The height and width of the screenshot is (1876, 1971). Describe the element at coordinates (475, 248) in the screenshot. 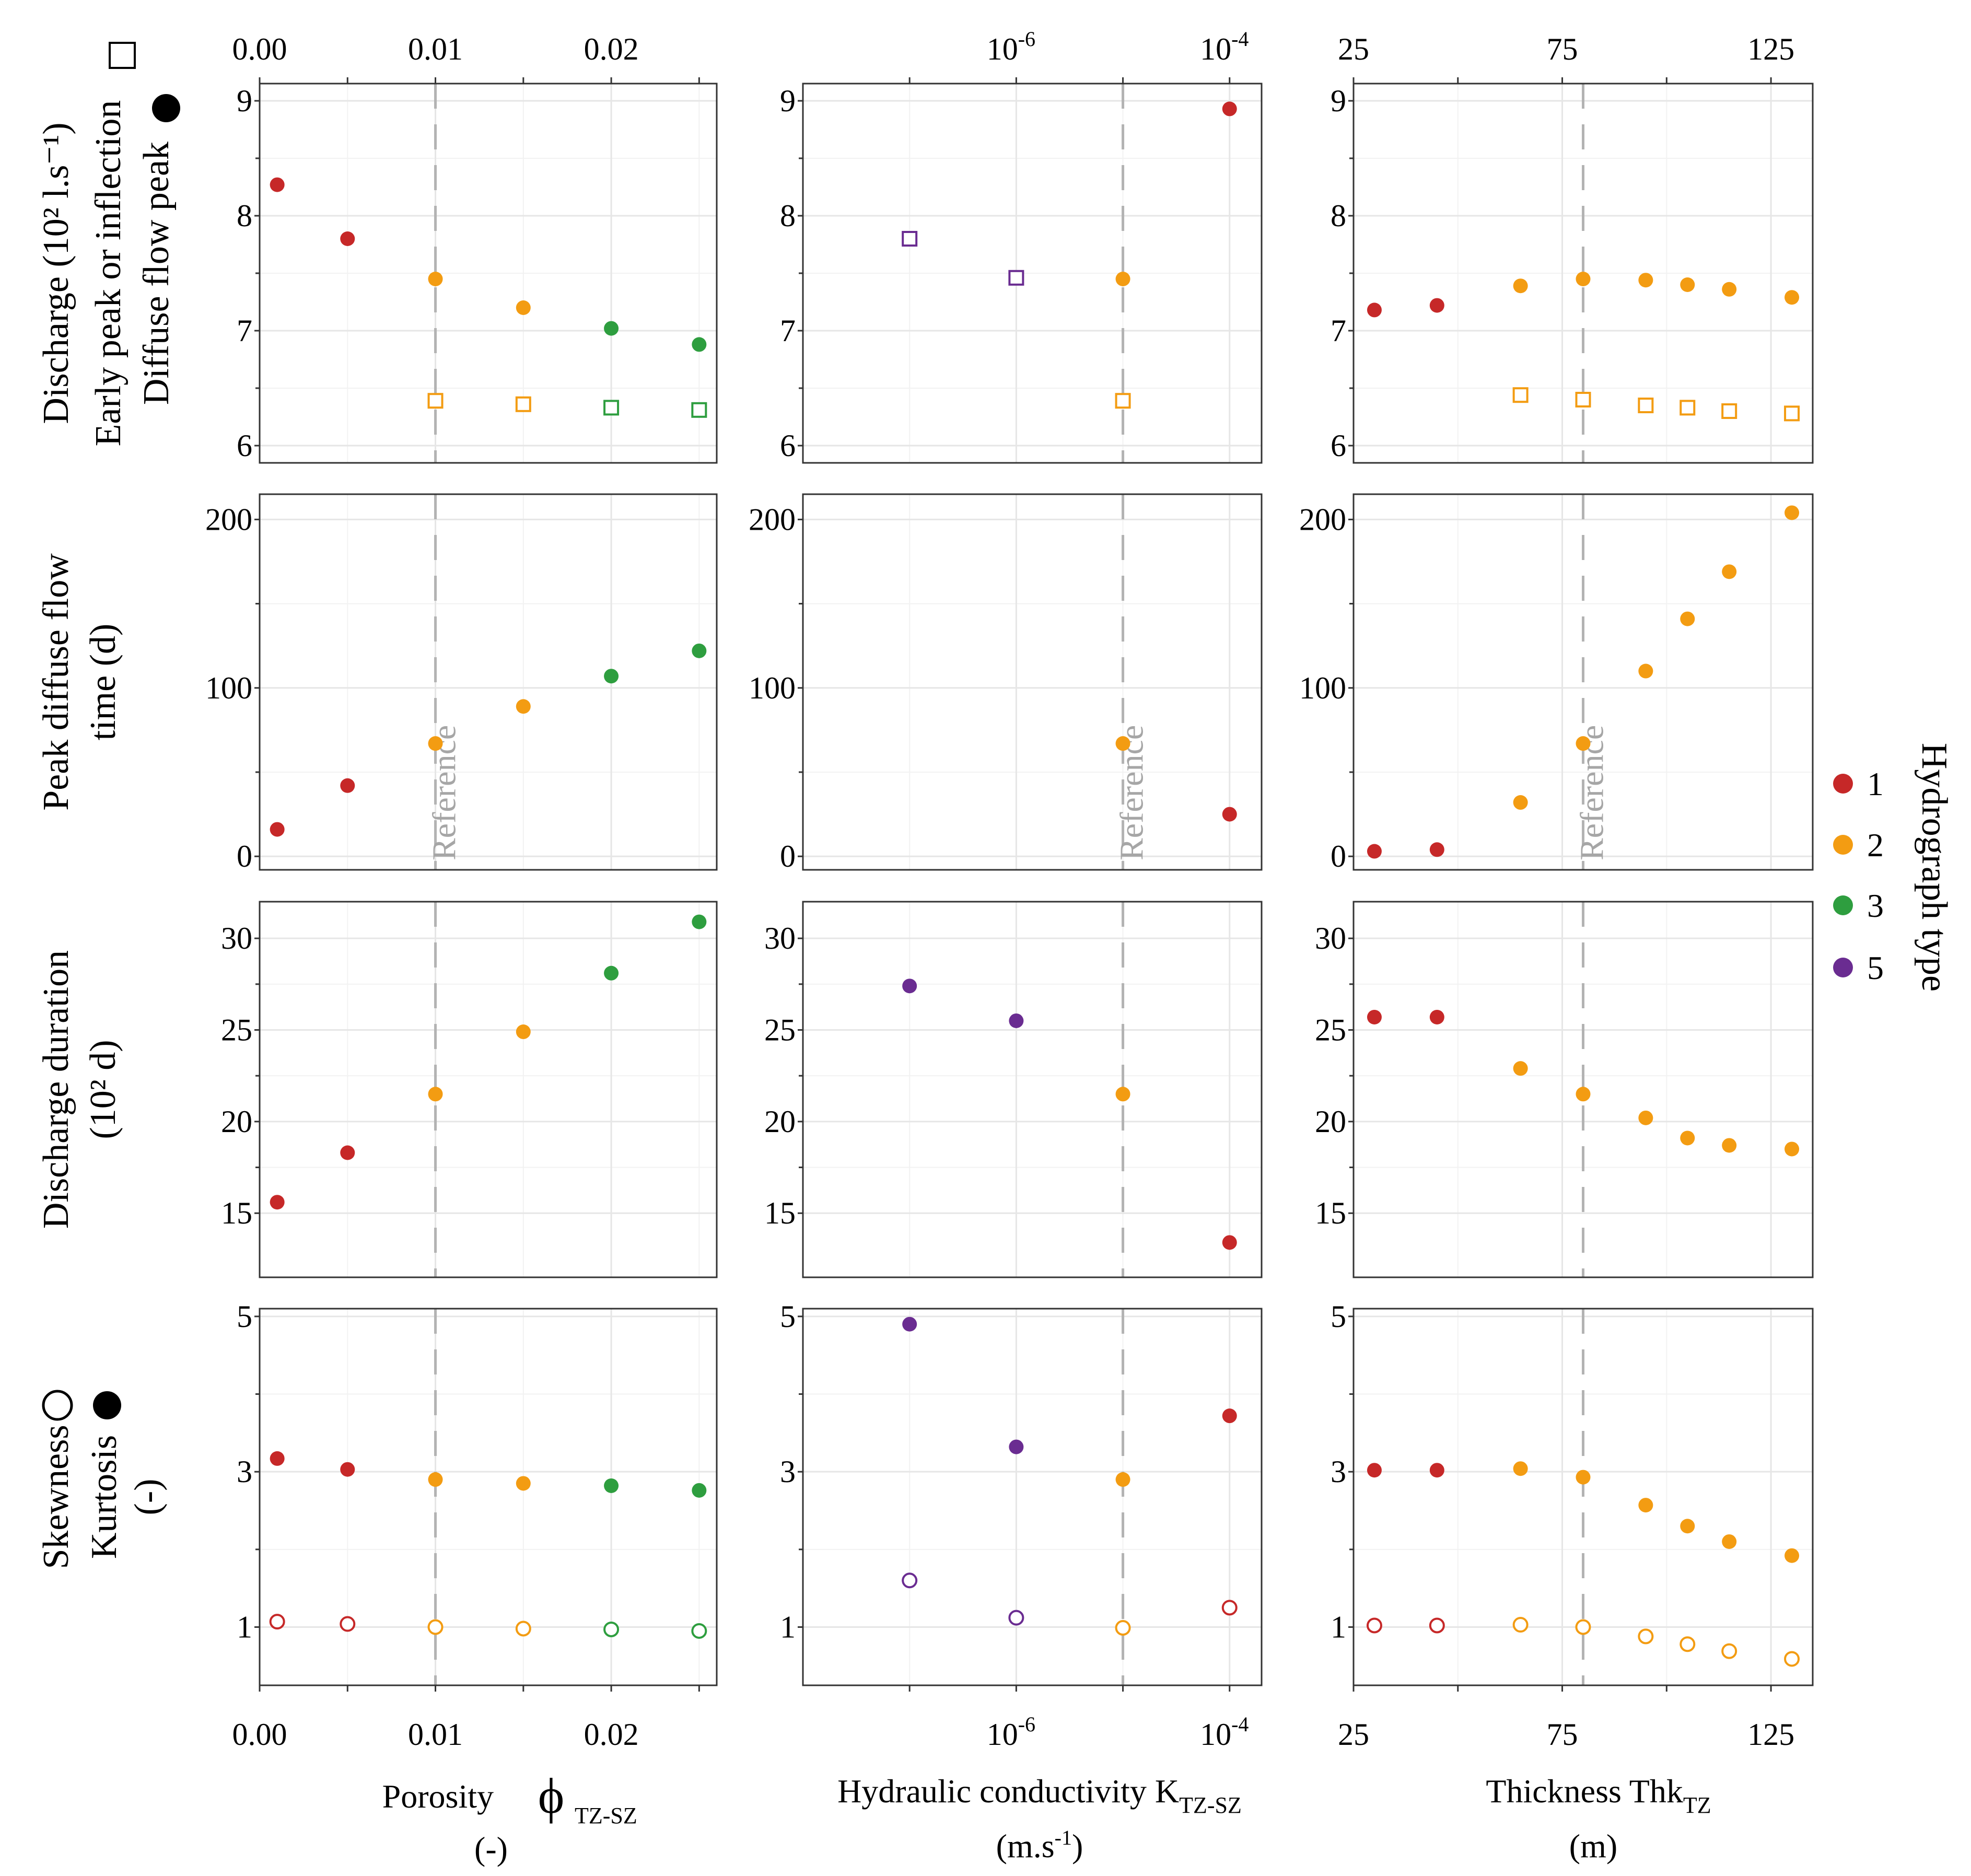

I see `panel-r1-c1: 6 7 8 9 0.00 0.01 0.02` at that location.